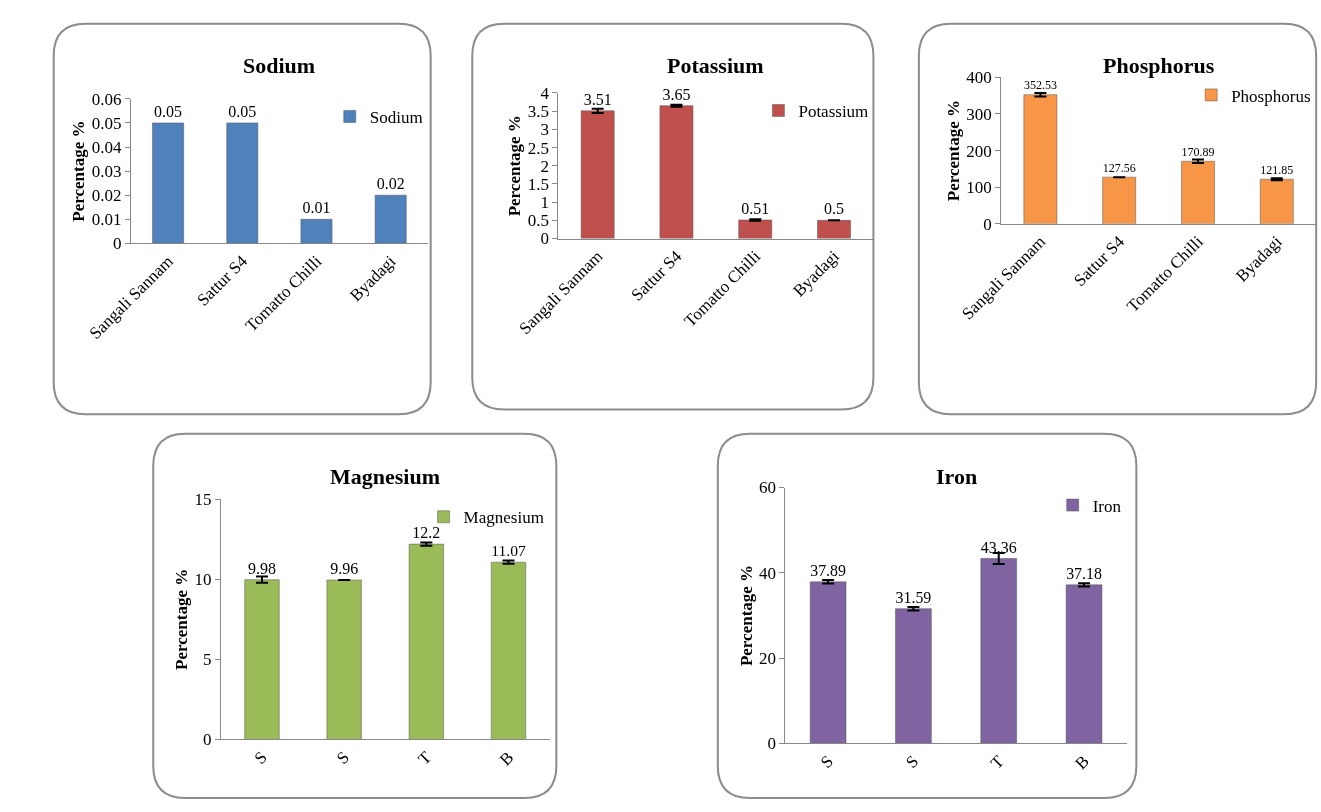 The height and width of the screenshot is (812, 1321). What do you see at coordinates (768, 659) in the screenshot?
I see `y-tick-label: 20` at bounding box center [768, 659].